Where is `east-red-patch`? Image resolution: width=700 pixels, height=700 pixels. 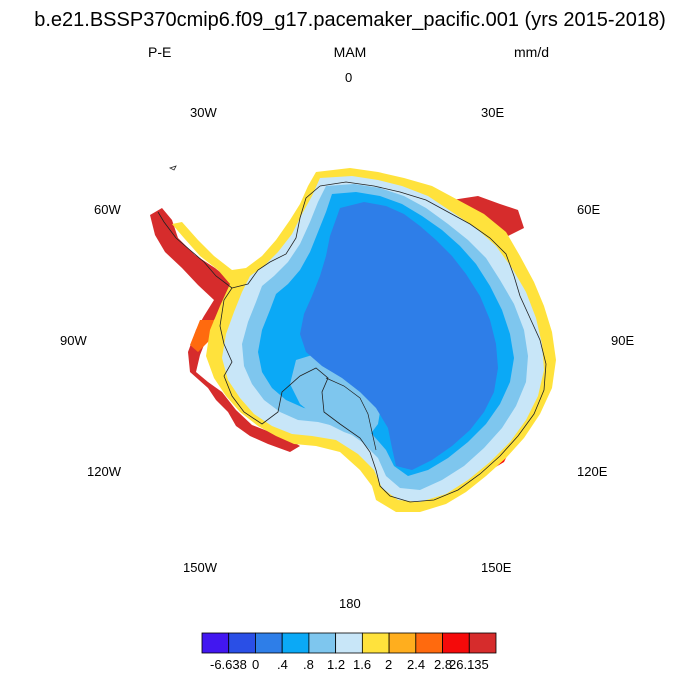
east-red-patch is located at coordinates (488, 216).